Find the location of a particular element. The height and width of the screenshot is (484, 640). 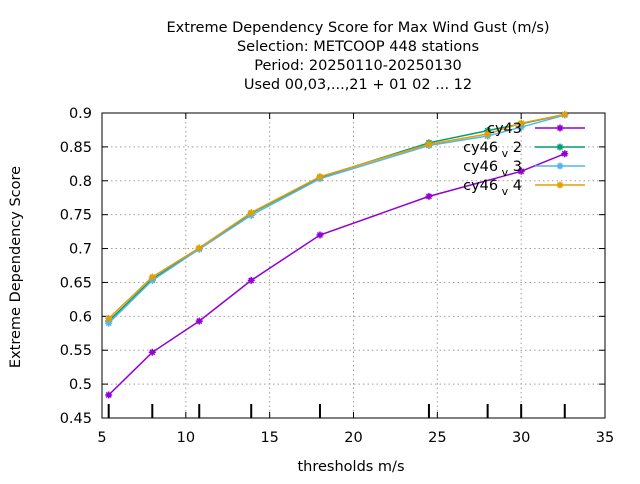

y-tick-label: 0.45 is located at coordinates (76, 419).